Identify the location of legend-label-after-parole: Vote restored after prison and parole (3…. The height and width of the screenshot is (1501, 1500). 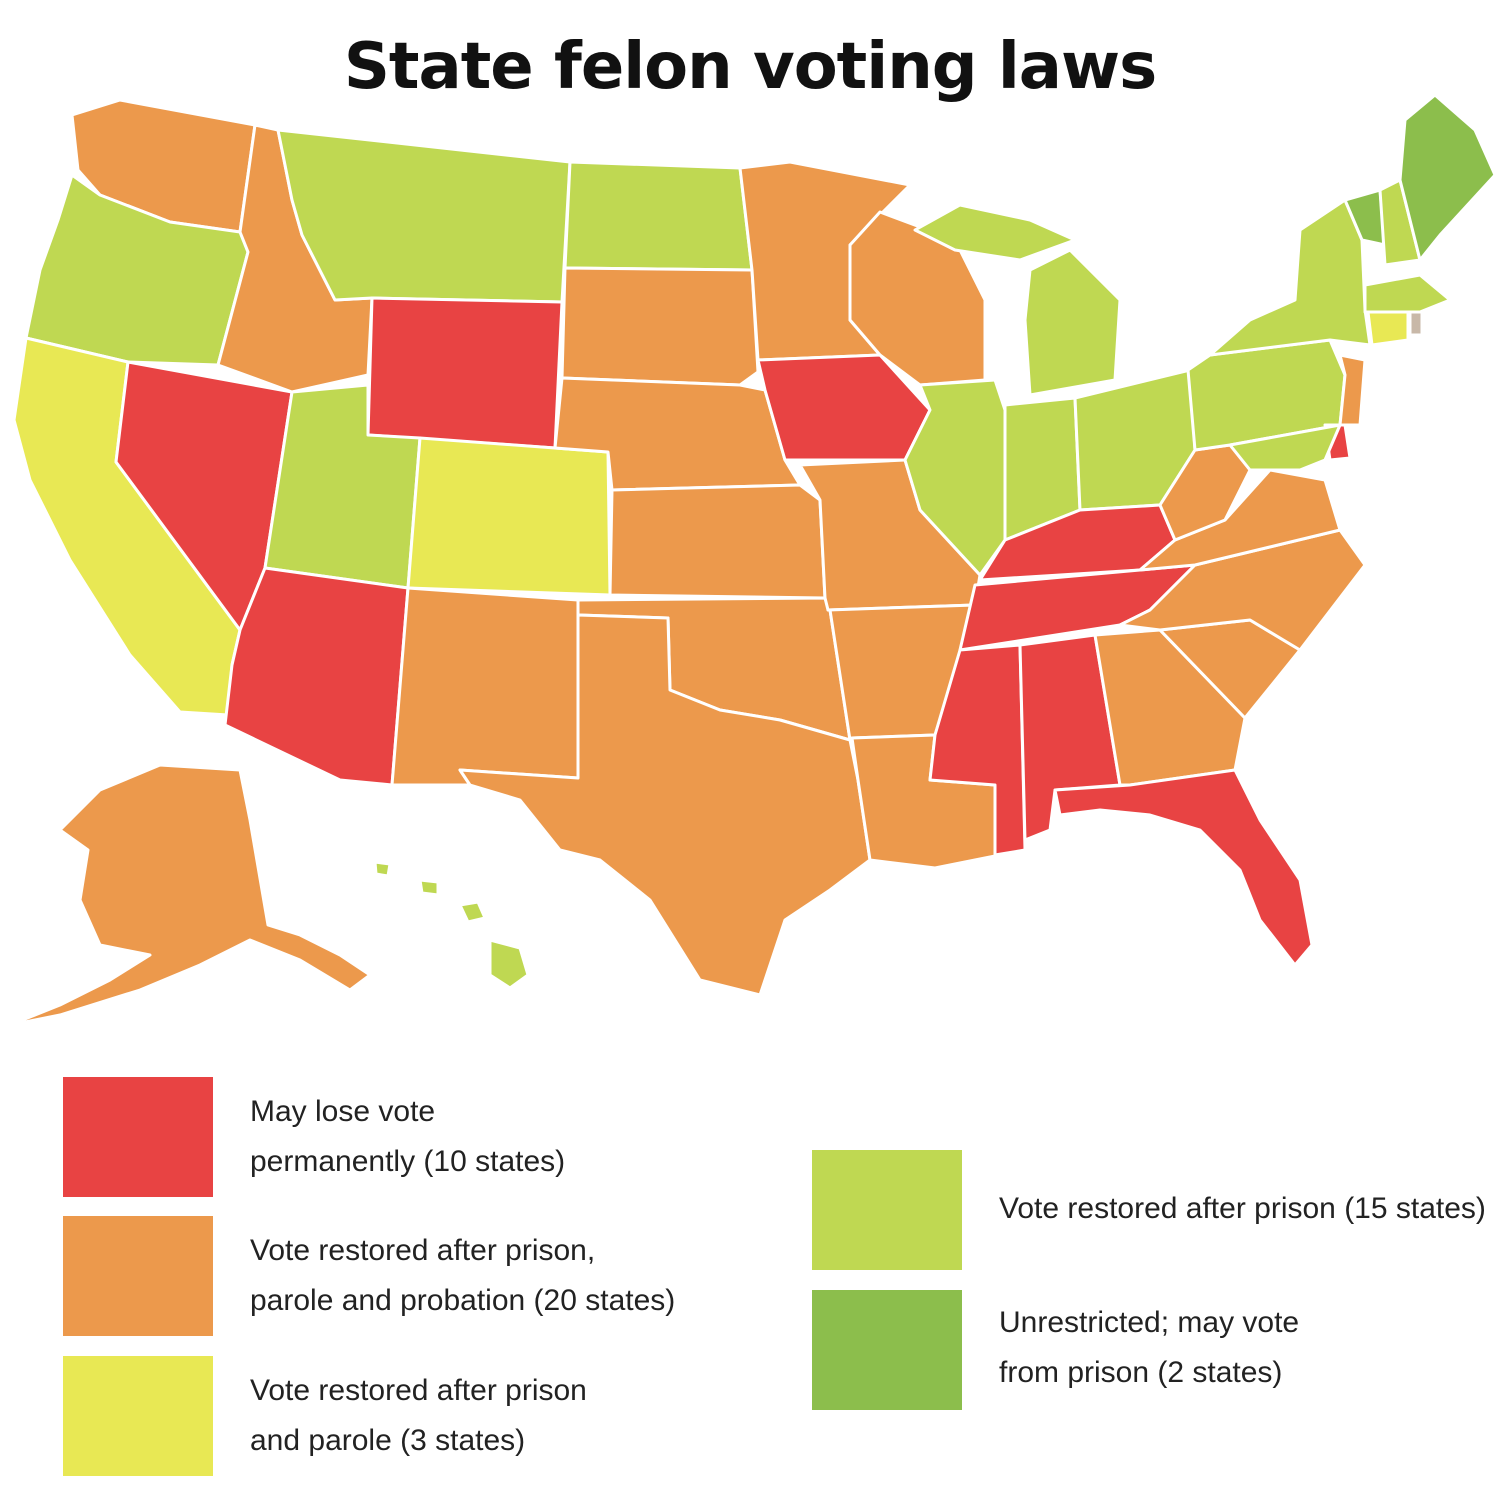
(418, 1415).